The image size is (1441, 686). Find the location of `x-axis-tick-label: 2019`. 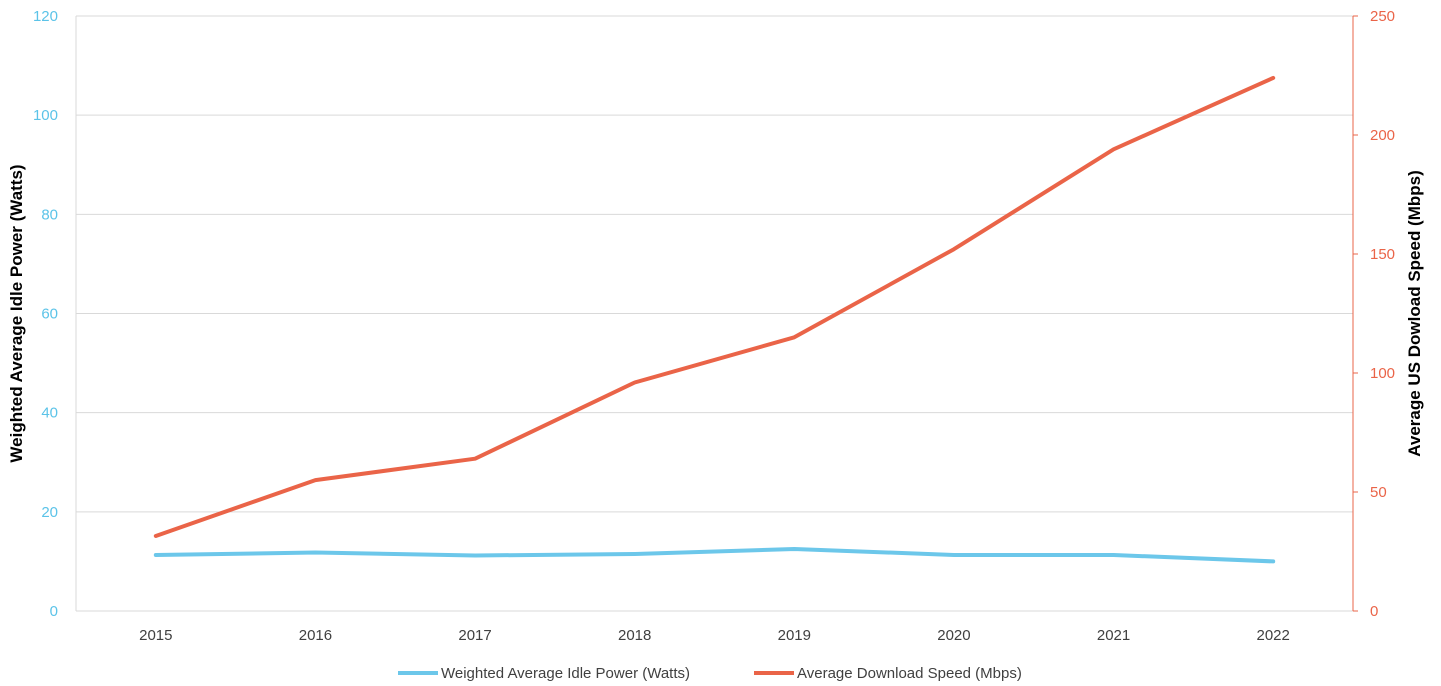

x-axis-tick-label: 2019 is located at coordinates (794, 635).